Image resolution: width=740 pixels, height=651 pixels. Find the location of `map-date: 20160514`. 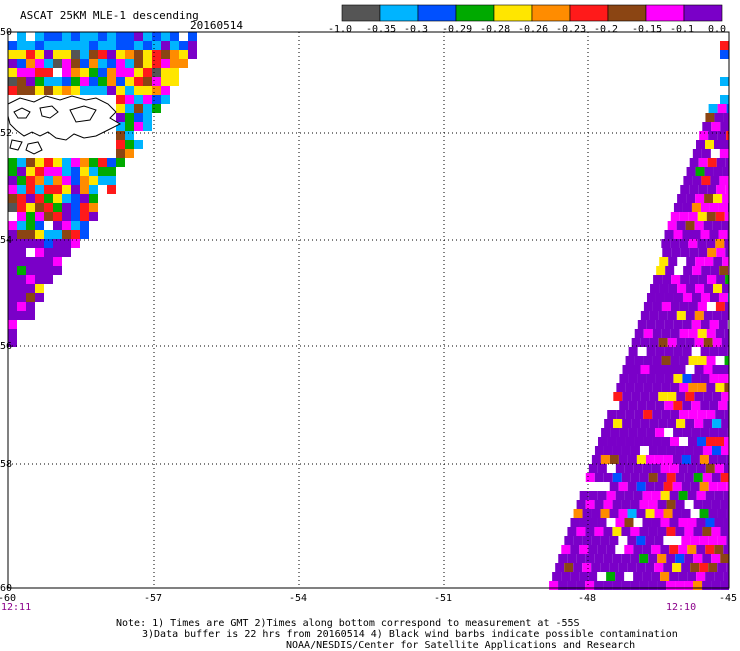

map-date: 20160514 is located at coordinates (216, 26).